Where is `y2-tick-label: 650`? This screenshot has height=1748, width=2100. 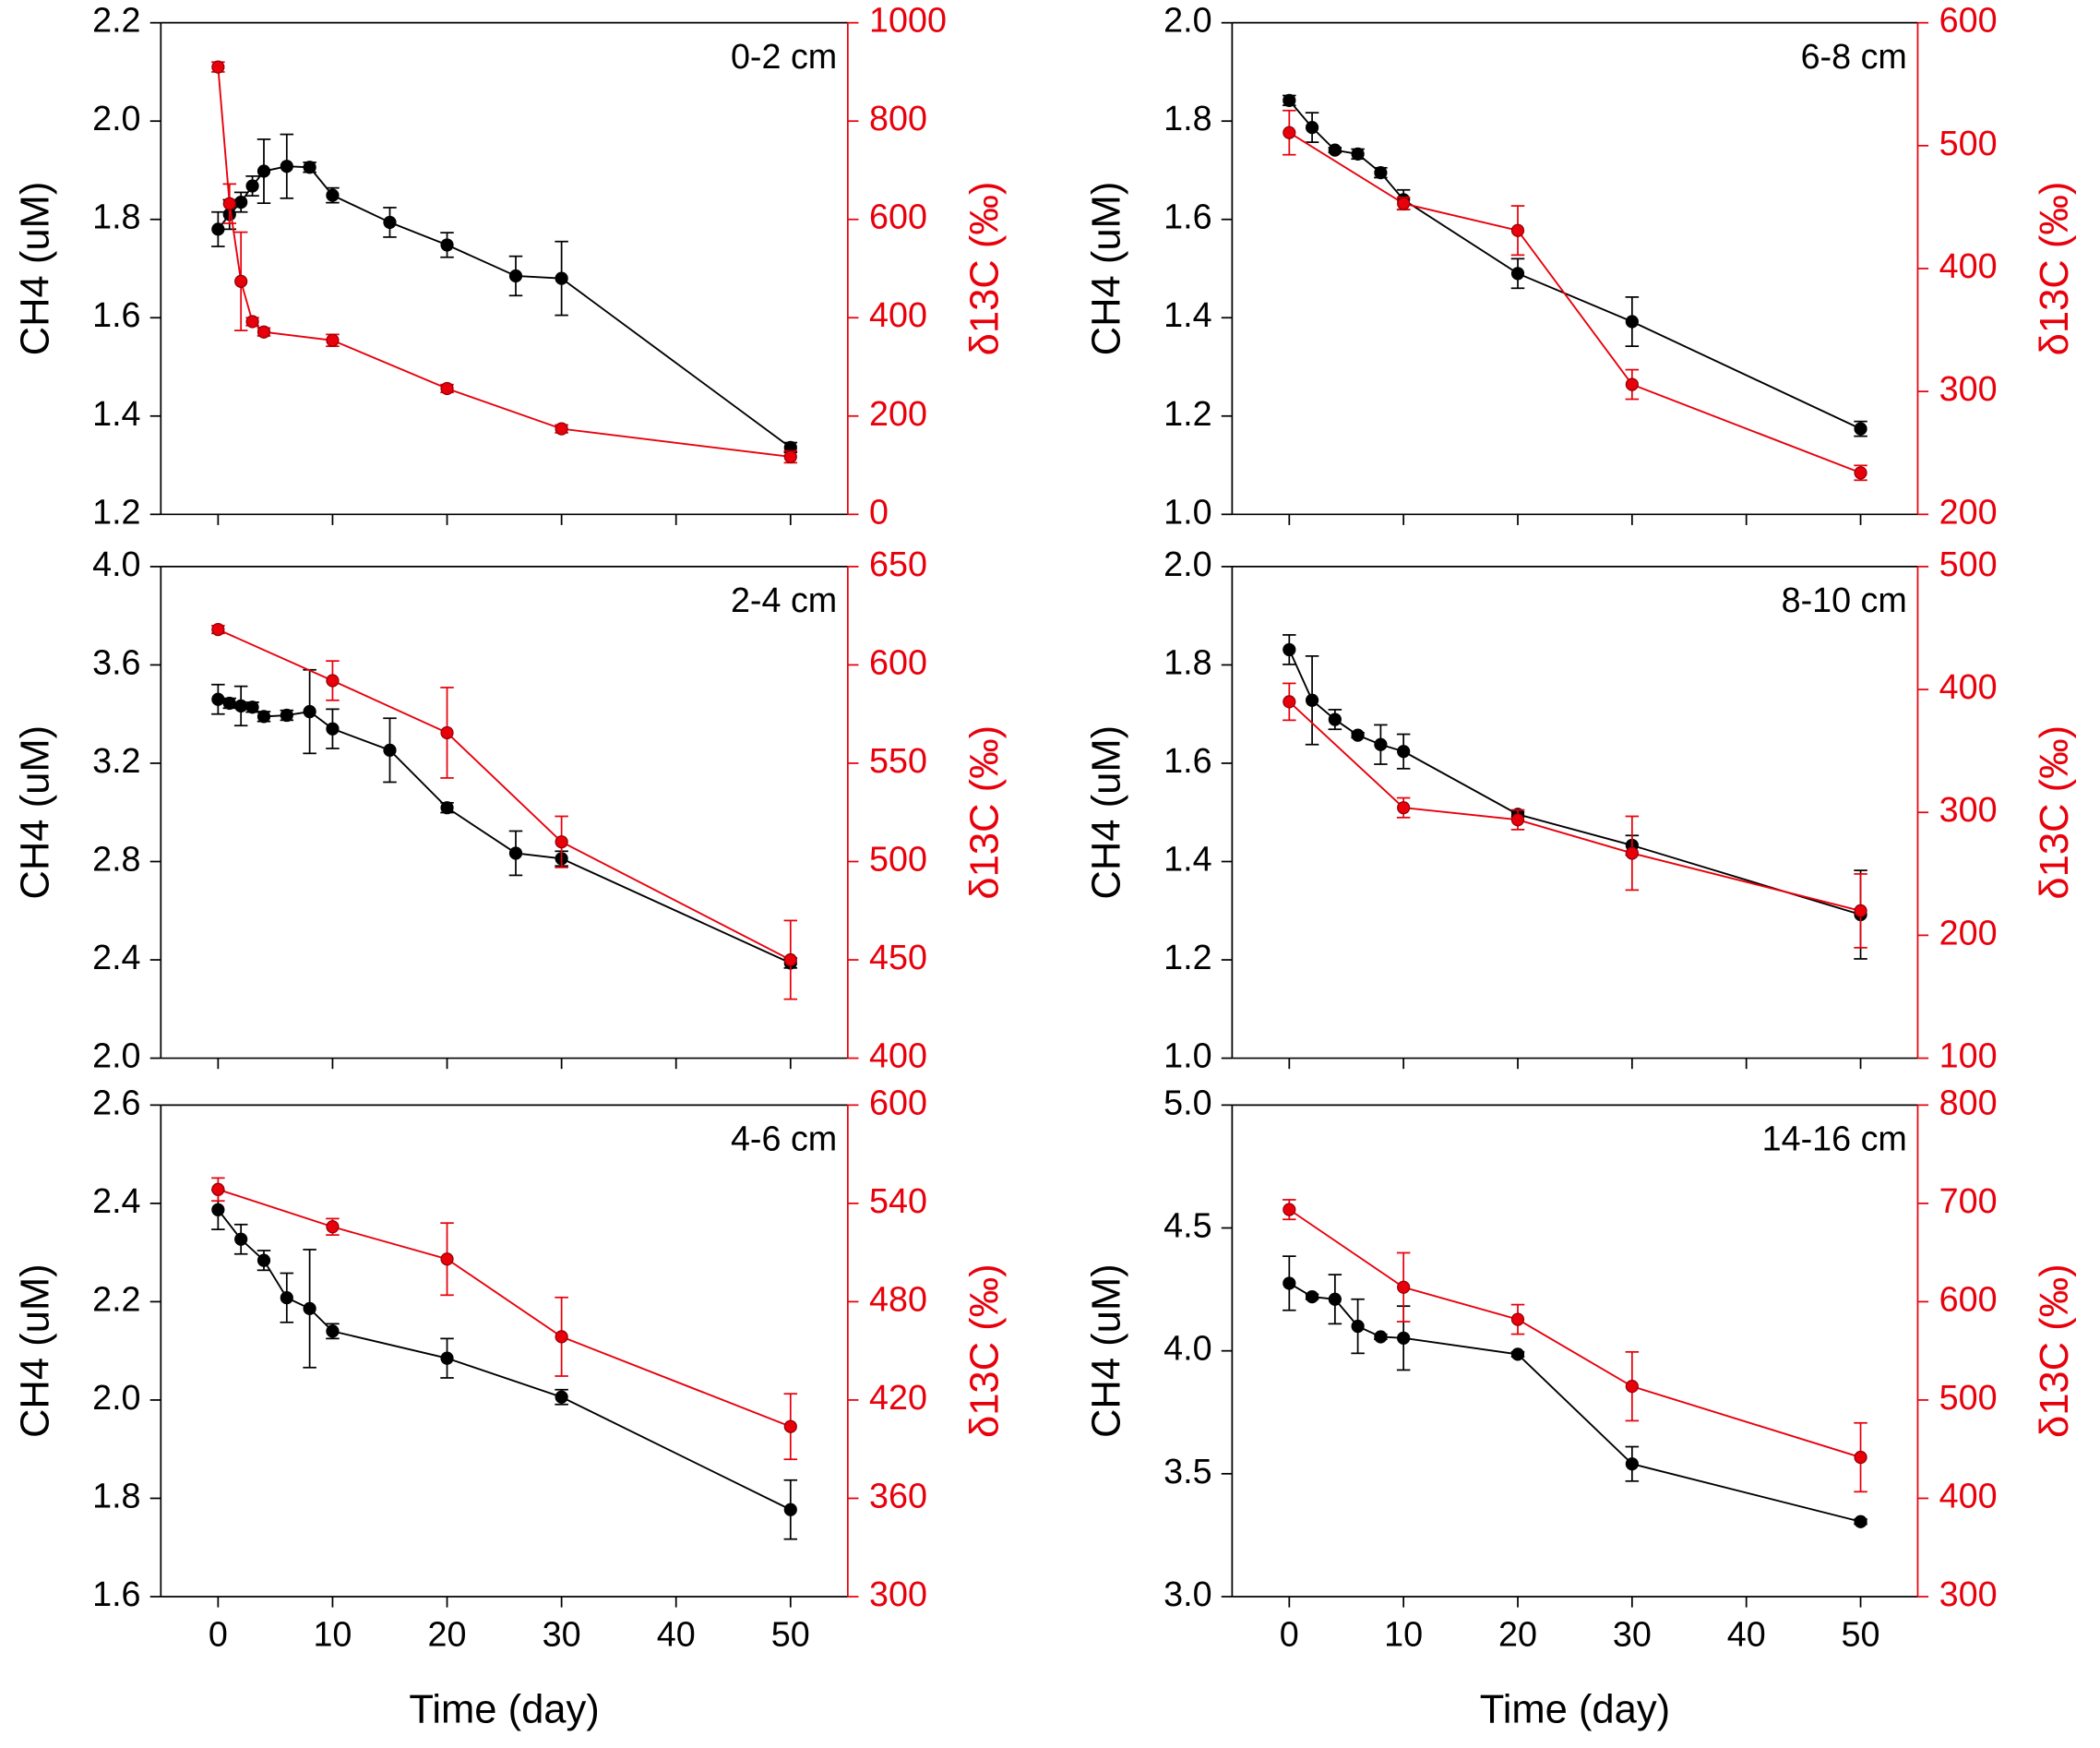
y2-tick-label: 650 is located at coordinates (898, 564).